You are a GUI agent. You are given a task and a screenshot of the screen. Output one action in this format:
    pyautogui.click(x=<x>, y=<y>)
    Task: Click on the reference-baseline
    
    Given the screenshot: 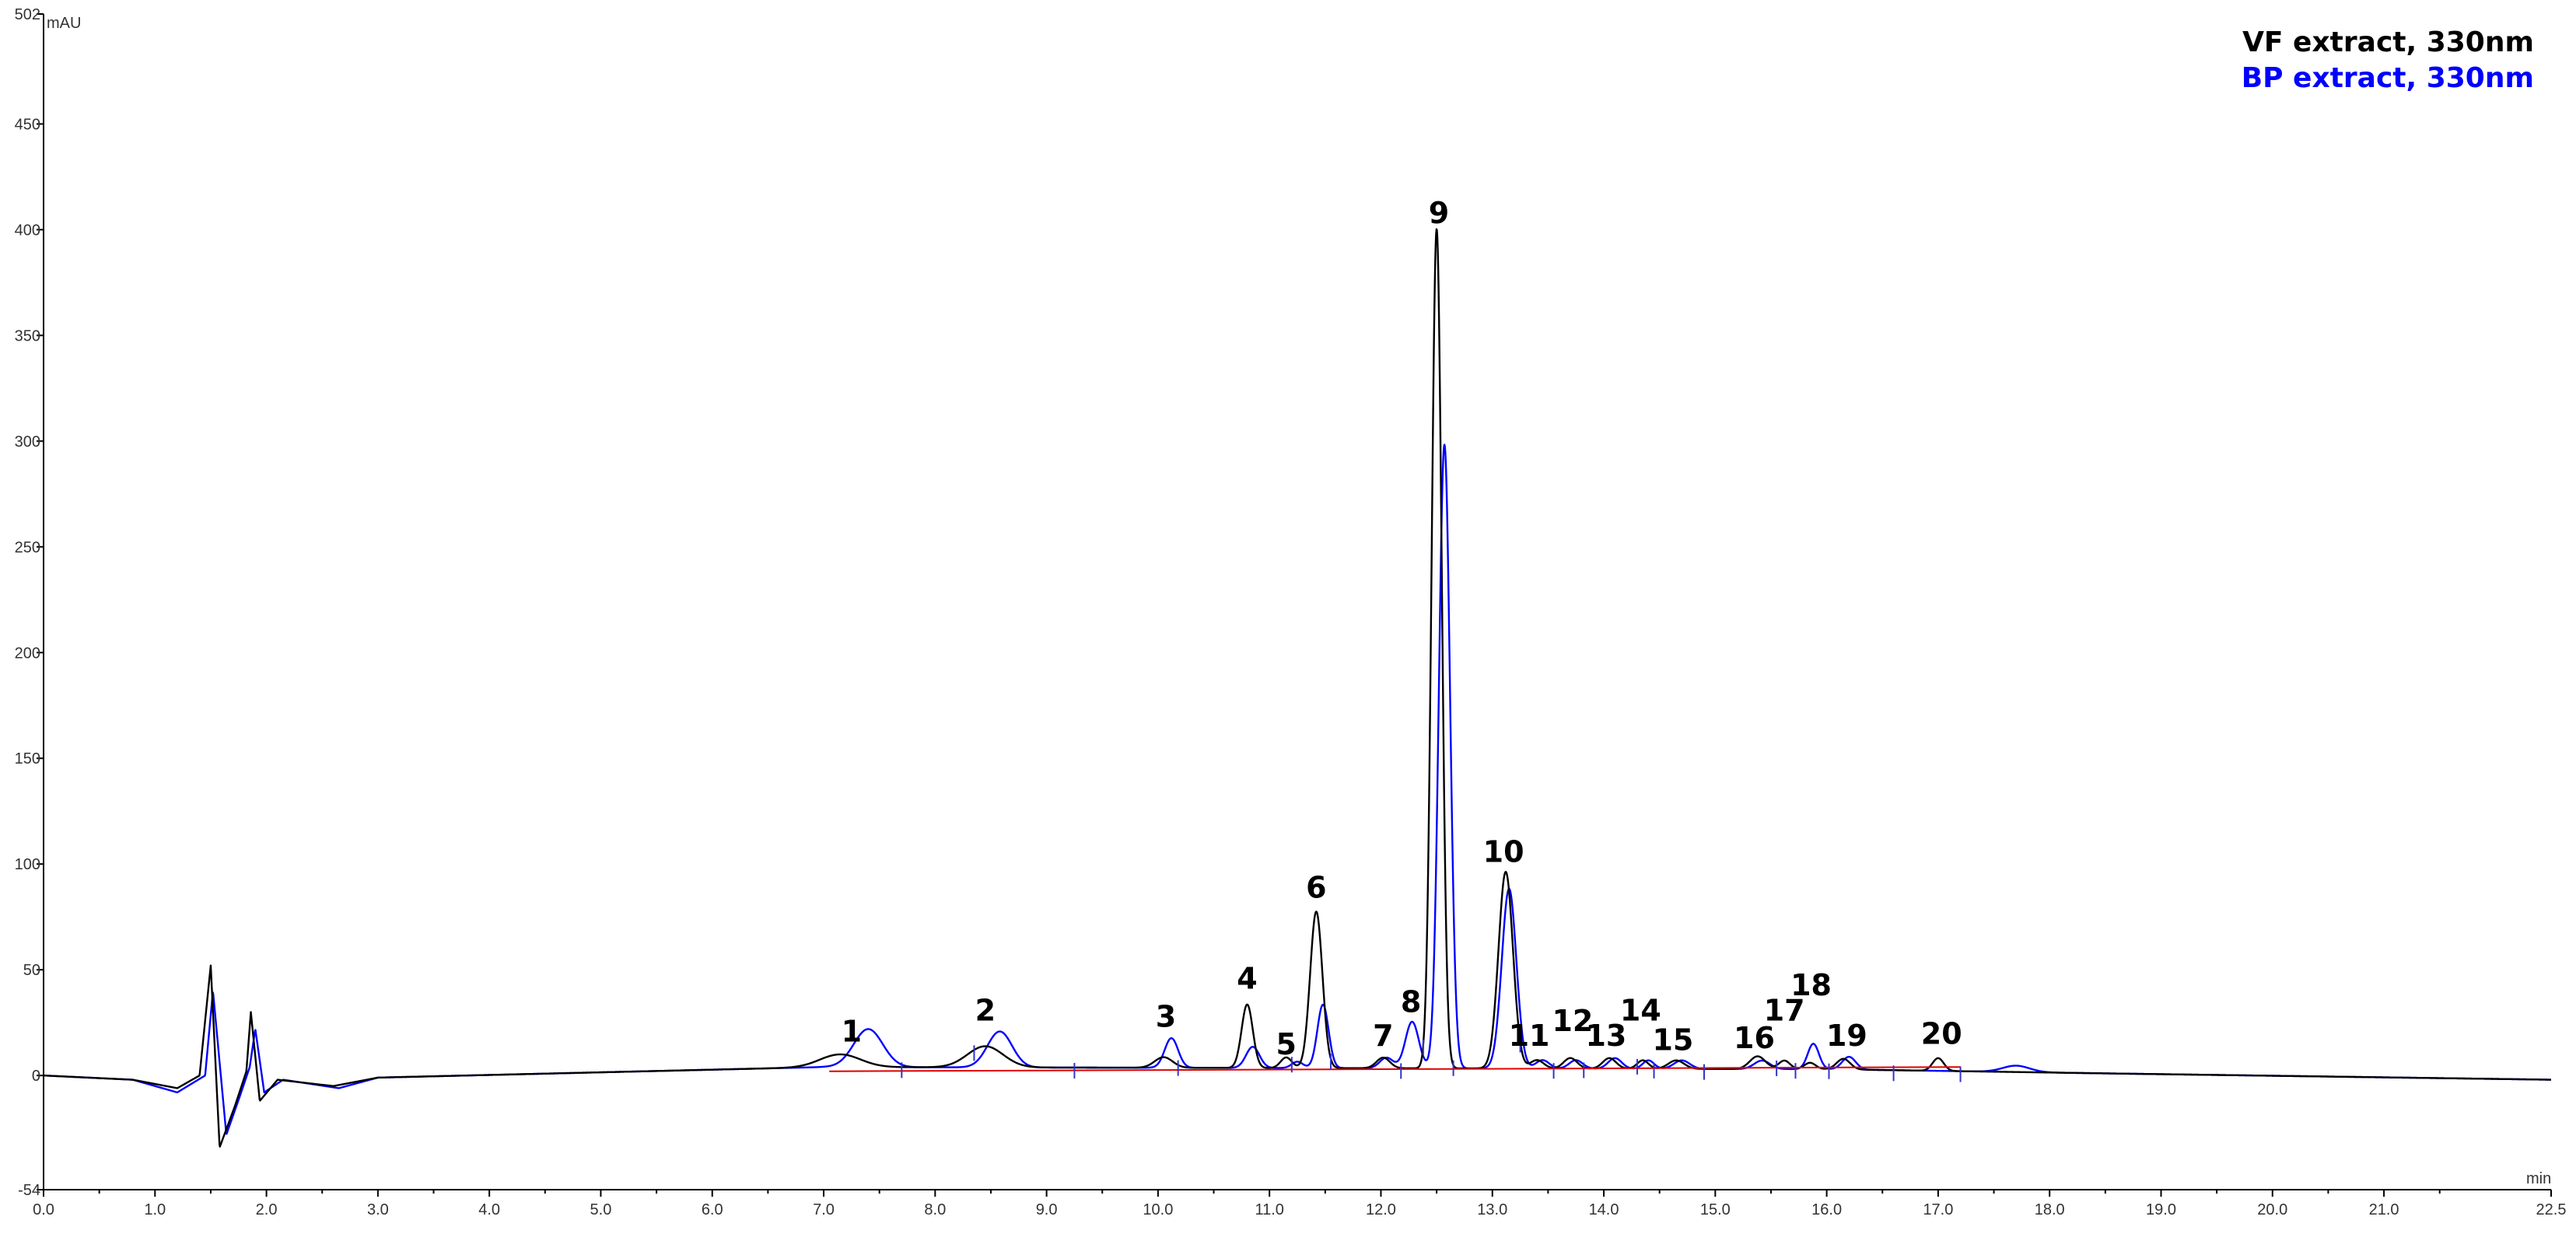 What is the action you would take?
    pyautogui.click(x=1395, y=1069)
    